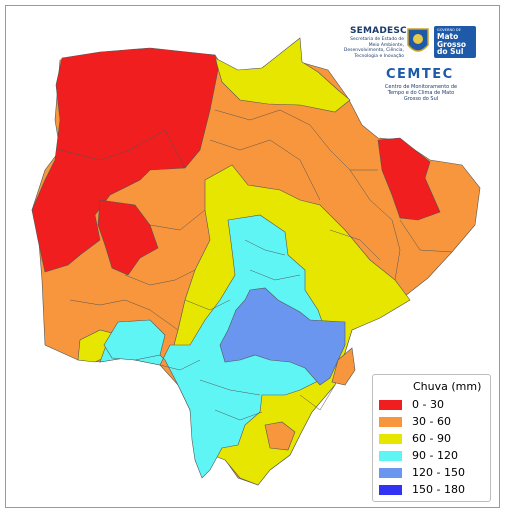 This screenshot has width=507, height=515. Describe the element at coordinates (428, 404) in the screenshot. I see `legend-label: 0 - 30` at that location.